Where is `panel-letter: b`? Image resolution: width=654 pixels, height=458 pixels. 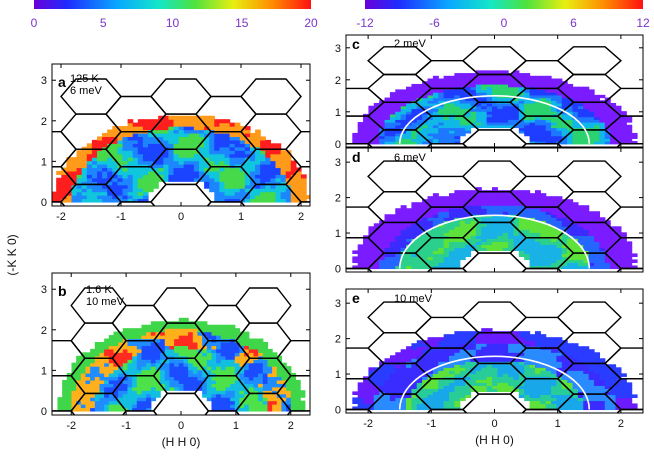
panel-letter: b is located at coordinates (62, 291).